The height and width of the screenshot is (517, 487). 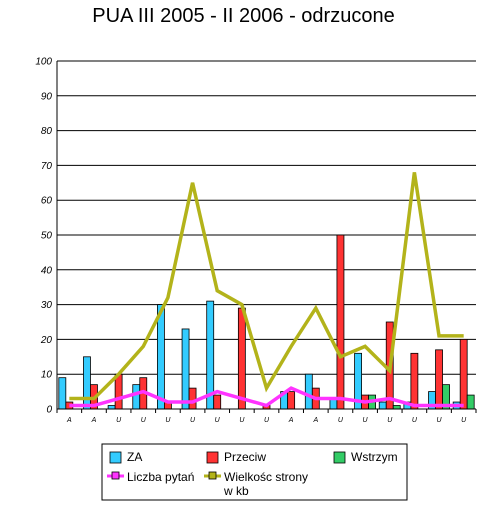 I want to click on legend-box, so click(x=254, y=472).